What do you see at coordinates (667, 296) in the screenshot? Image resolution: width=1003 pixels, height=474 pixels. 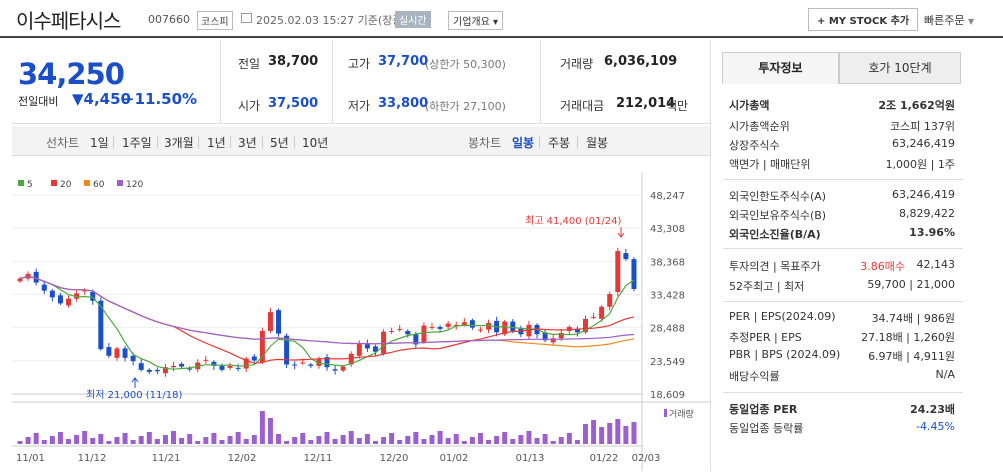 I see `y-tick-label: 33,428` at bounding box center [667, 296].